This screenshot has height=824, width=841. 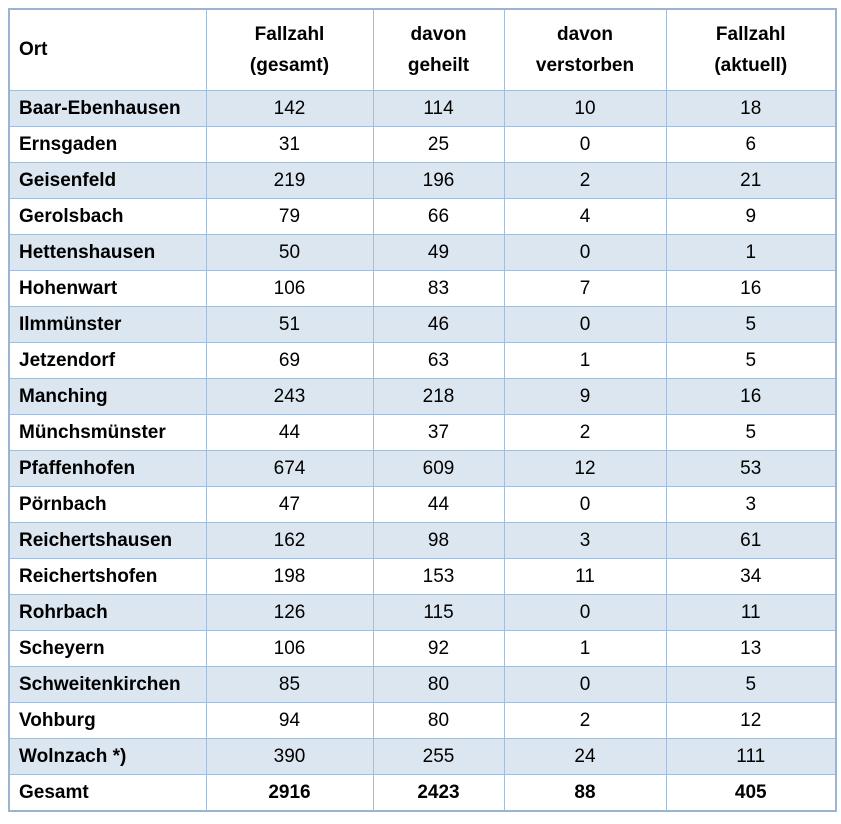 I want to click on ort-cell: Schweitenkirchen, so click(x=107, y=684).